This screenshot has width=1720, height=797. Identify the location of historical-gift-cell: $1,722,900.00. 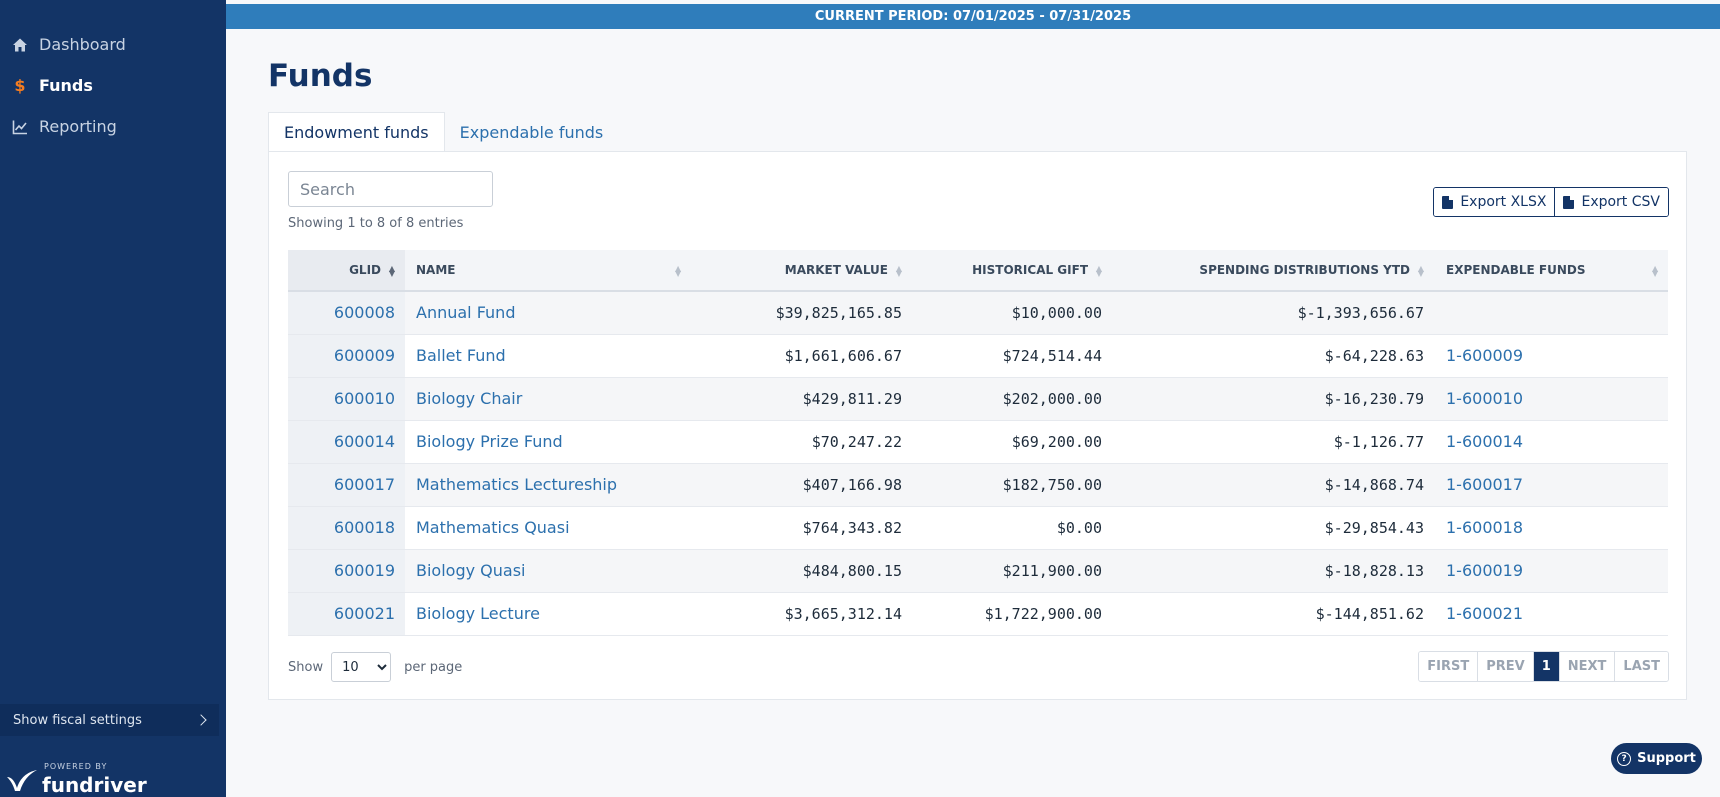
(1043, 613).